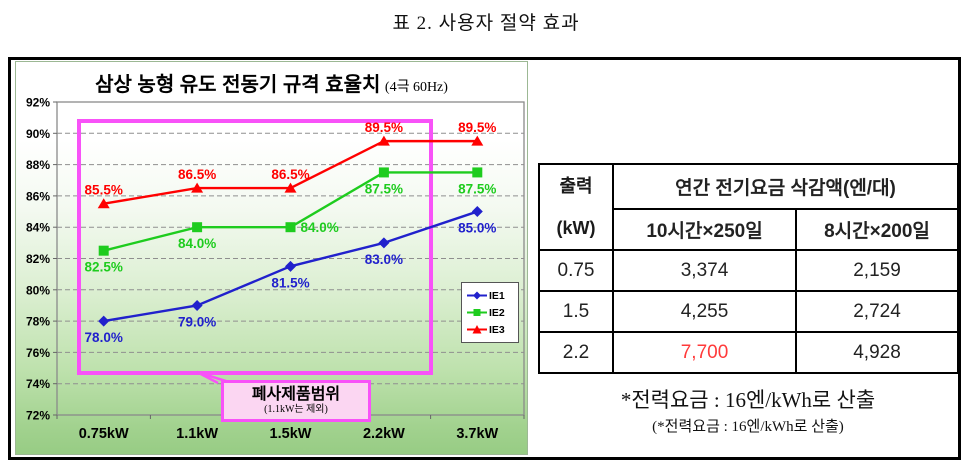  I want to click on legend-marker-square-icon, so click(477, 312).